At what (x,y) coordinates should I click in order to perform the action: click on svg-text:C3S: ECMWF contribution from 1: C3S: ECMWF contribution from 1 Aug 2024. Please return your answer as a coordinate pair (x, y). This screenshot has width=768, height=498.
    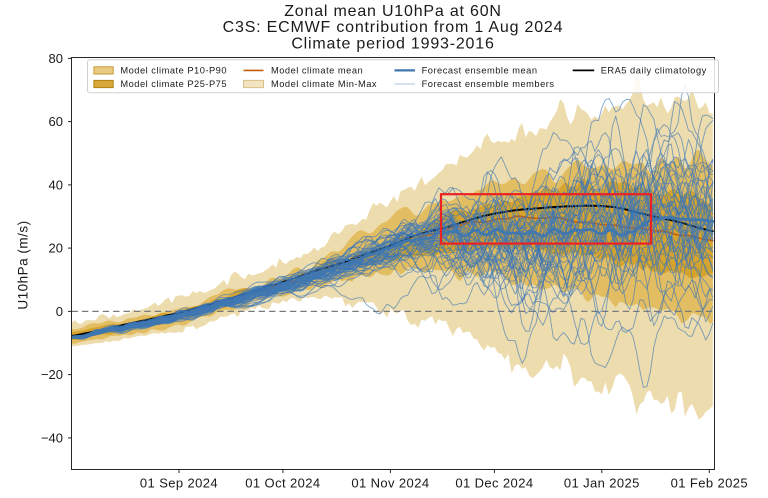
    Looking at the image, I should click on (393, 27).